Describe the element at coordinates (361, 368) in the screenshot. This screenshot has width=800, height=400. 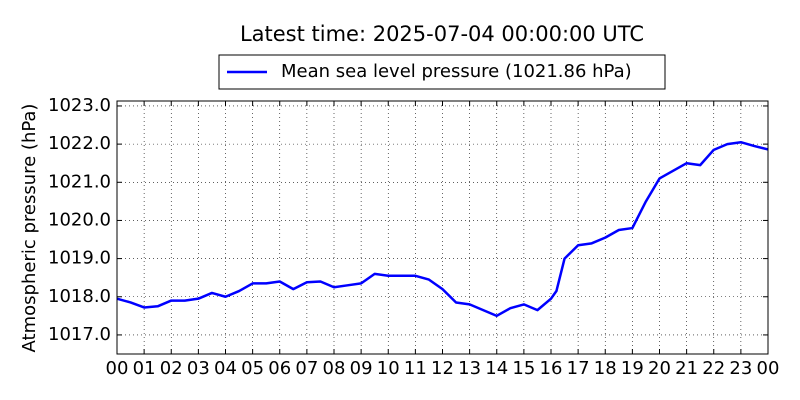
I see `x-tick-label: 09` at that location.